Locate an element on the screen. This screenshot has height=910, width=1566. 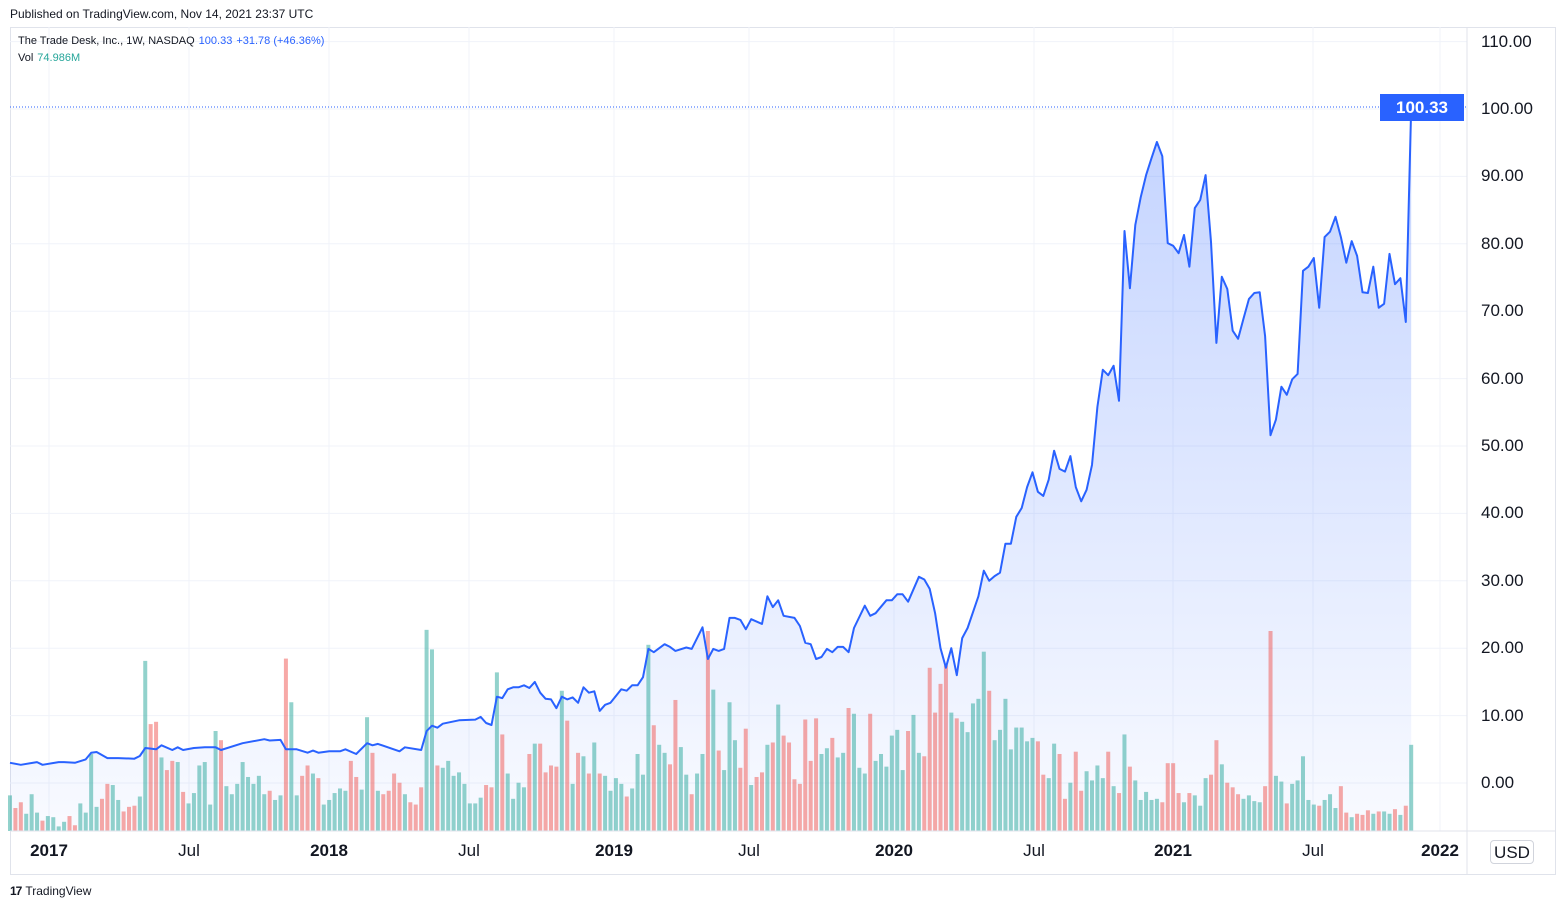
volume-label: Vol is located at coordinates (26, 58).